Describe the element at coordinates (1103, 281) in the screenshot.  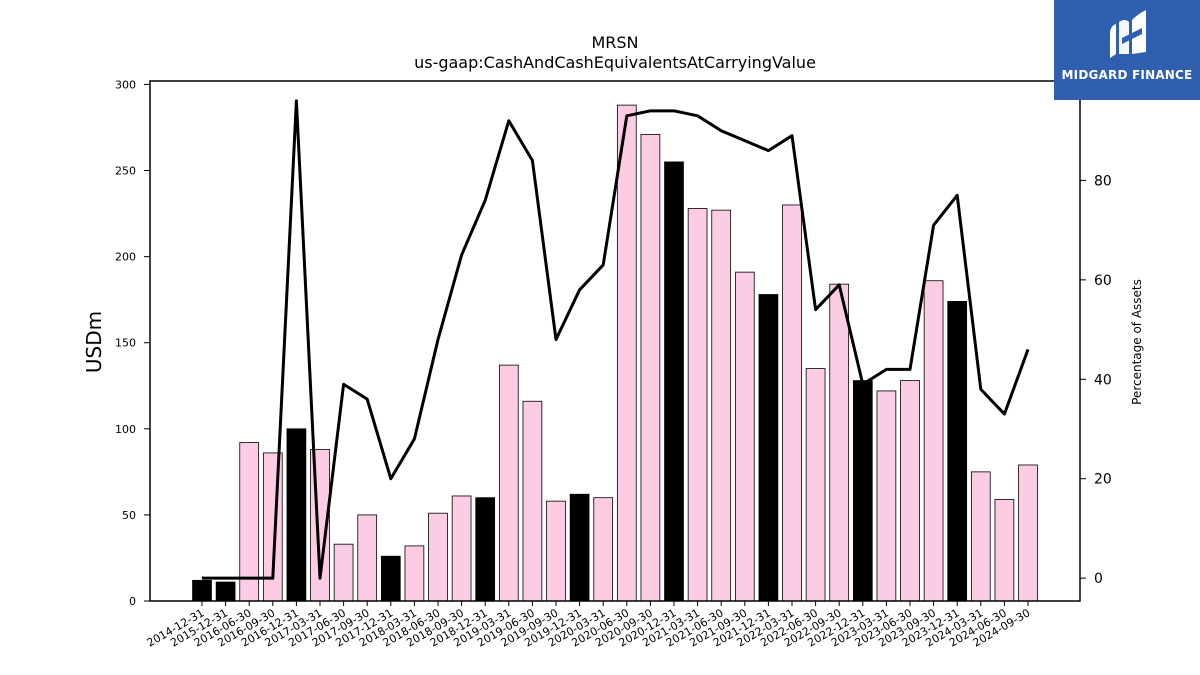
I see `y-tick-label-right: 60` at that location.